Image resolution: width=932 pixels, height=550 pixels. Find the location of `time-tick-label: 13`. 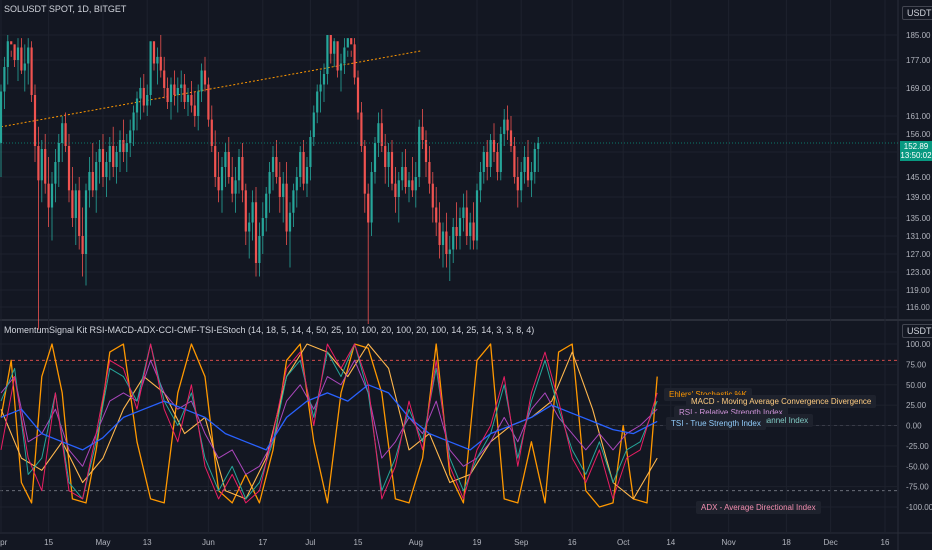

time-tick-label: 13 is located at coordinates (147, 542).